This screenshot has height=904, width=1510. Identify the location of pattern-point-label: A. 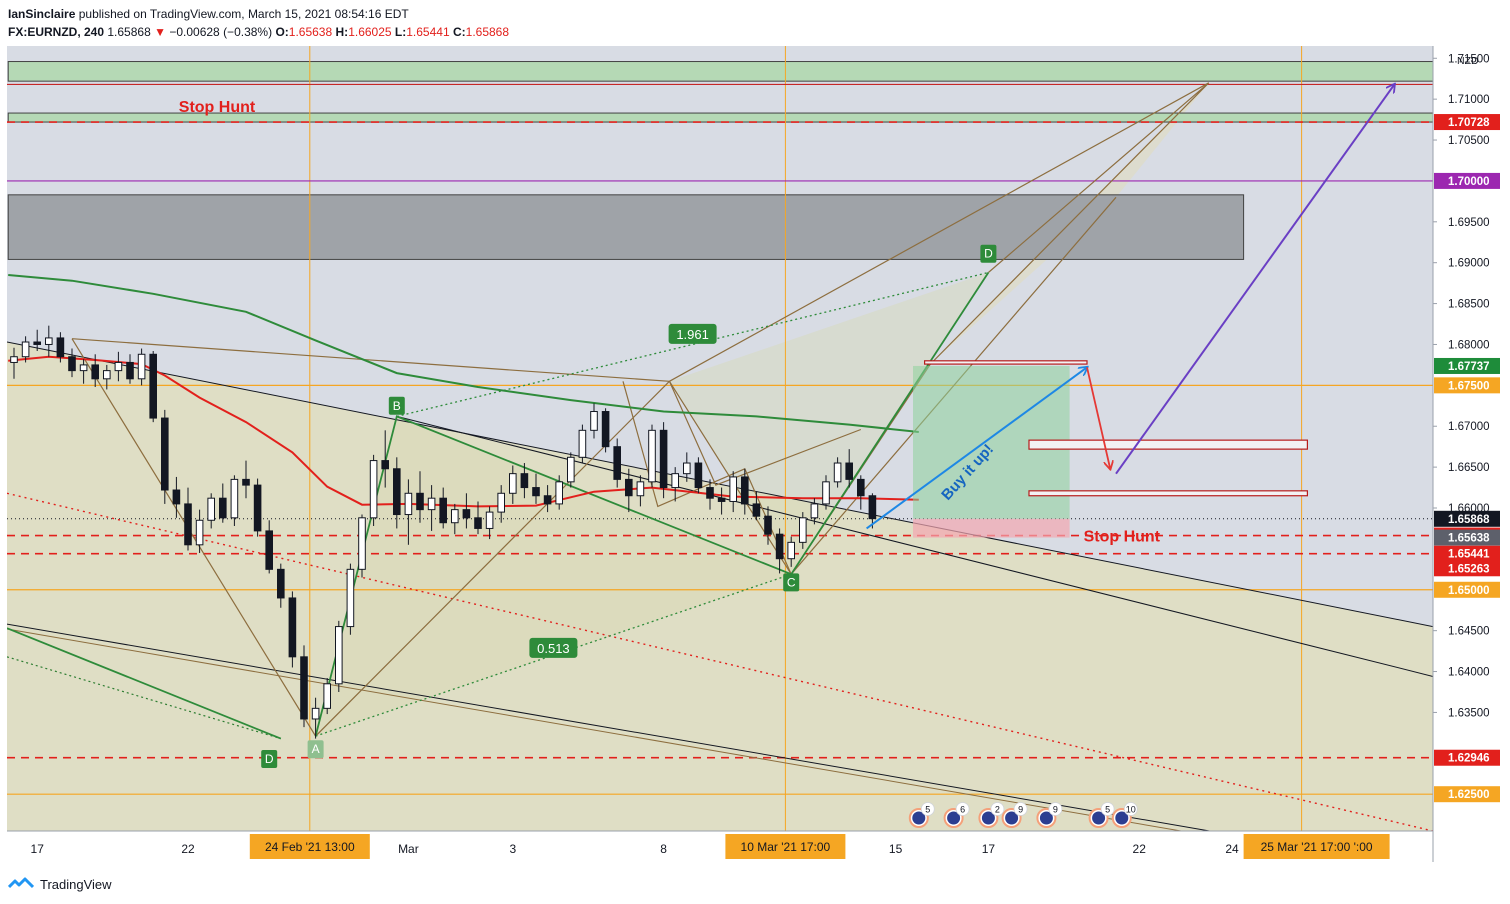
(316, 749).